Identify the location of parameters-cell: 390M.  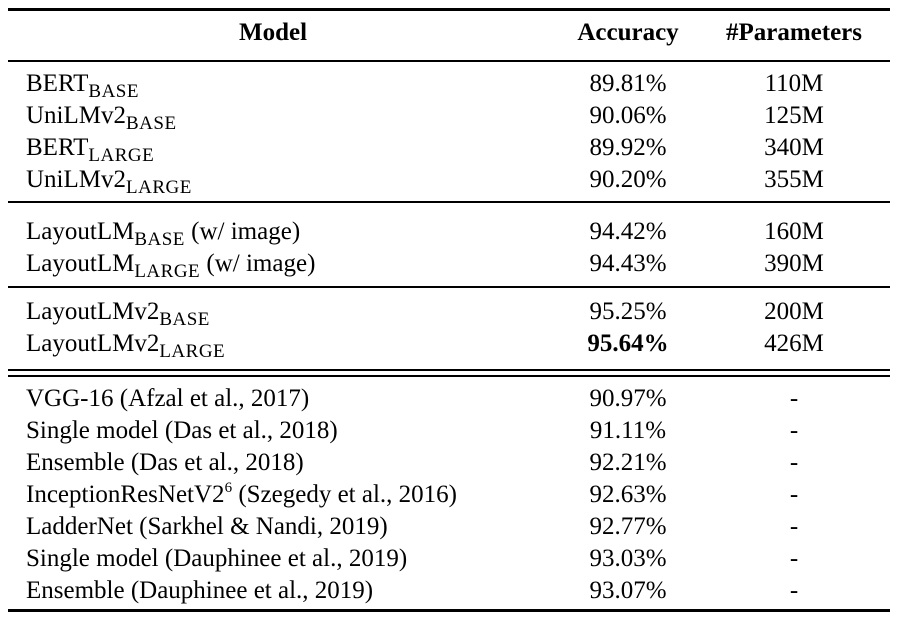
(794, 263).